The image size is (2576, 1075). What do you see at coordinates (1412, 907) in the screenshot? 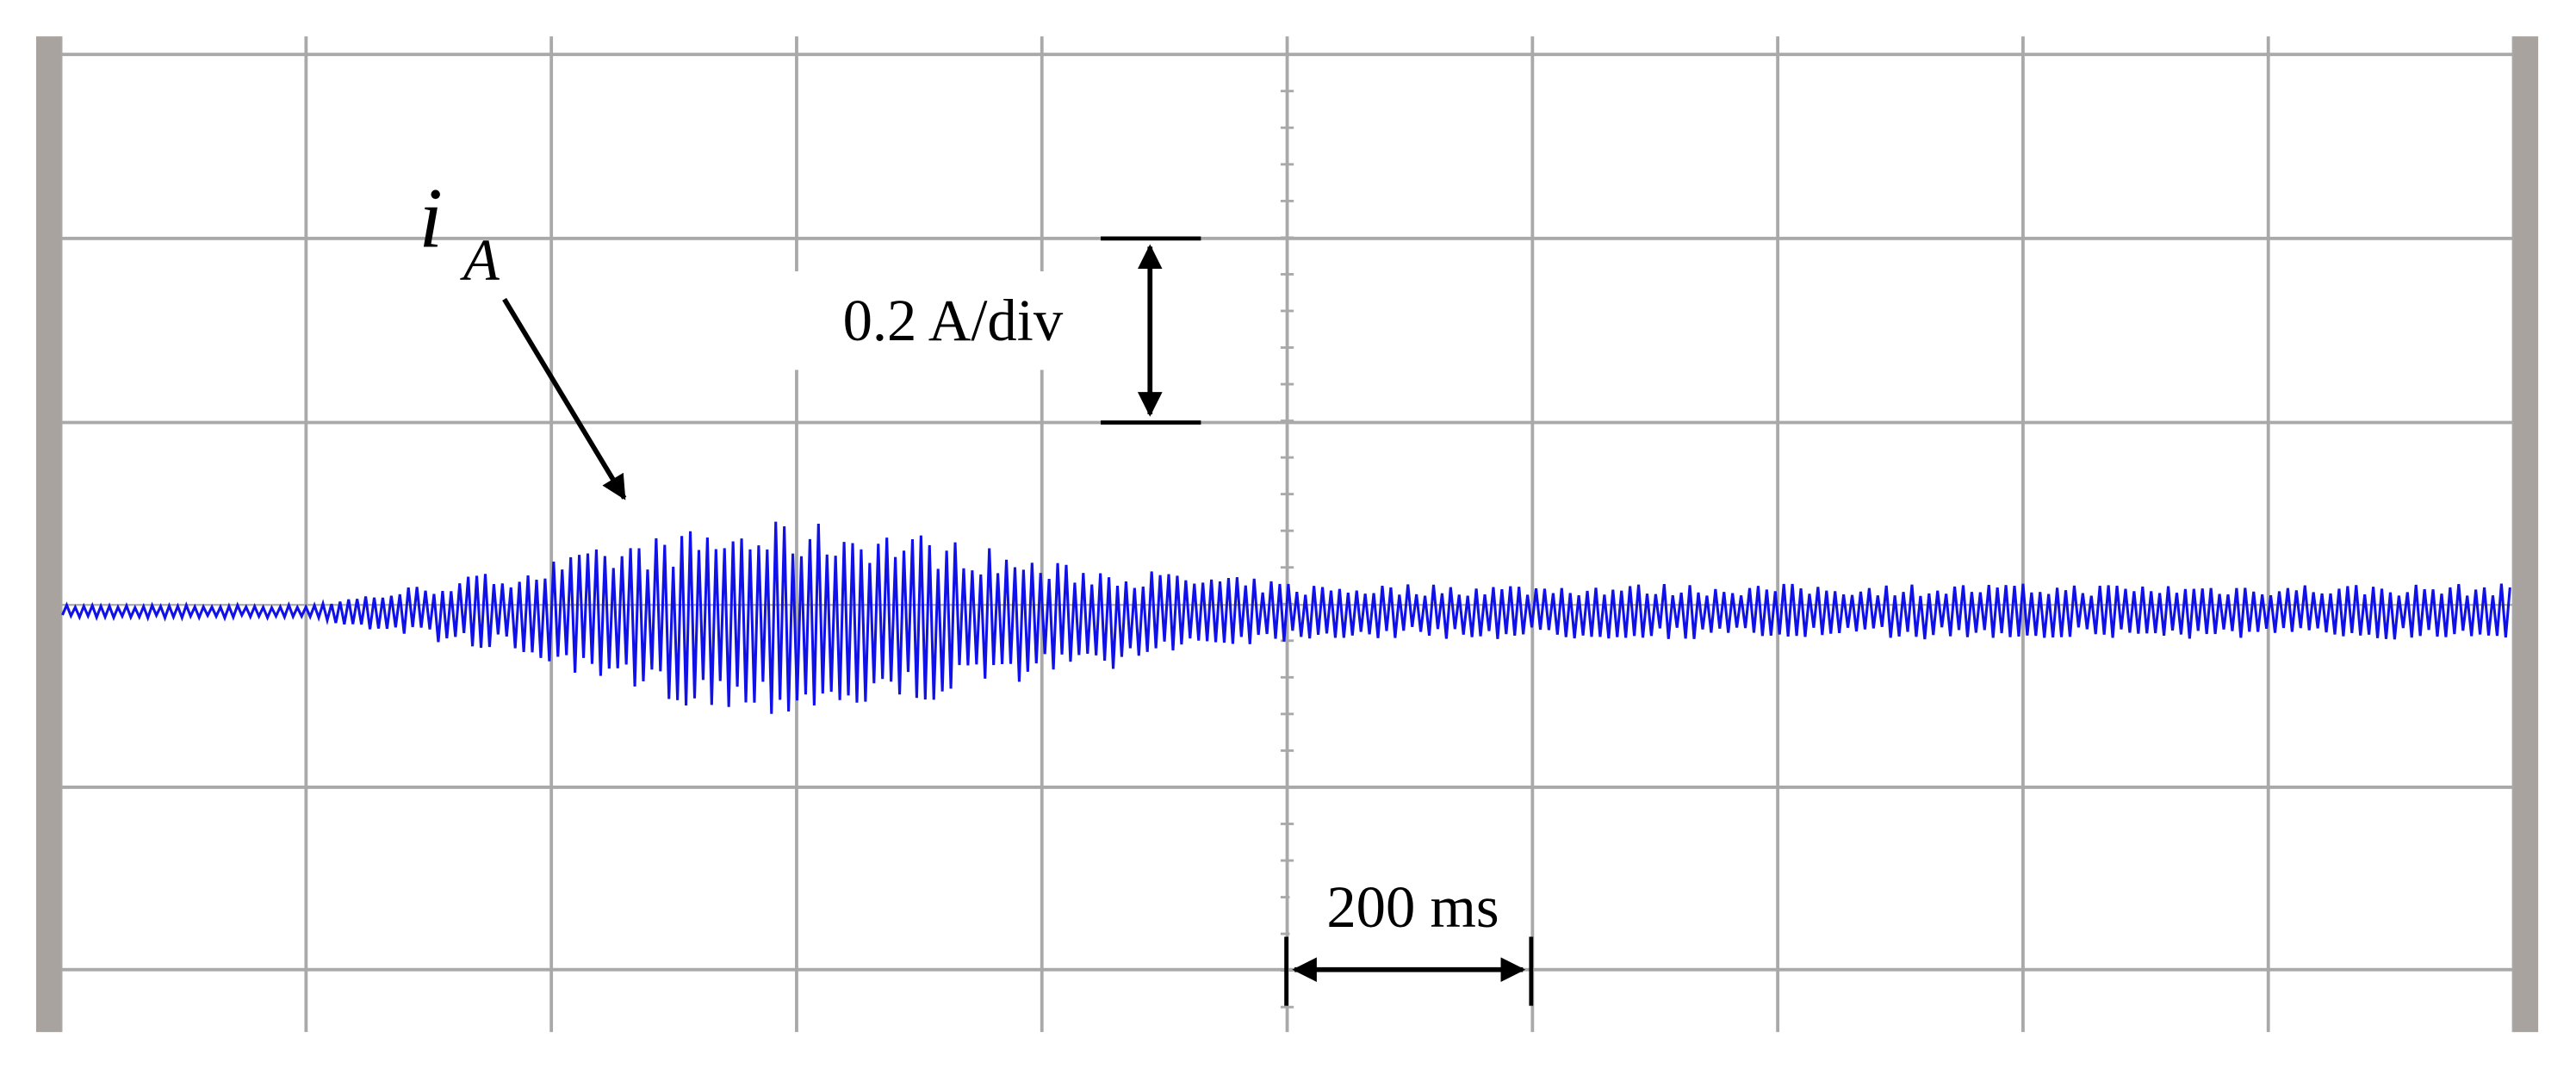
I see `horizontal-scale-label: 200 ms` at bounding box center [1412, 907].